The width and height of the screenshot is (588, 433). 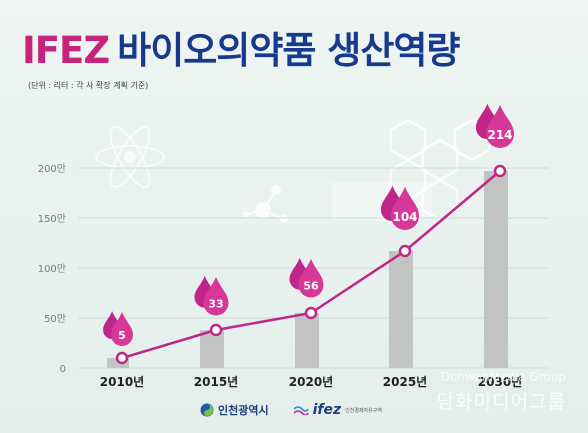 I want to click on data-label-value: 33, so click(x=215, y=303).